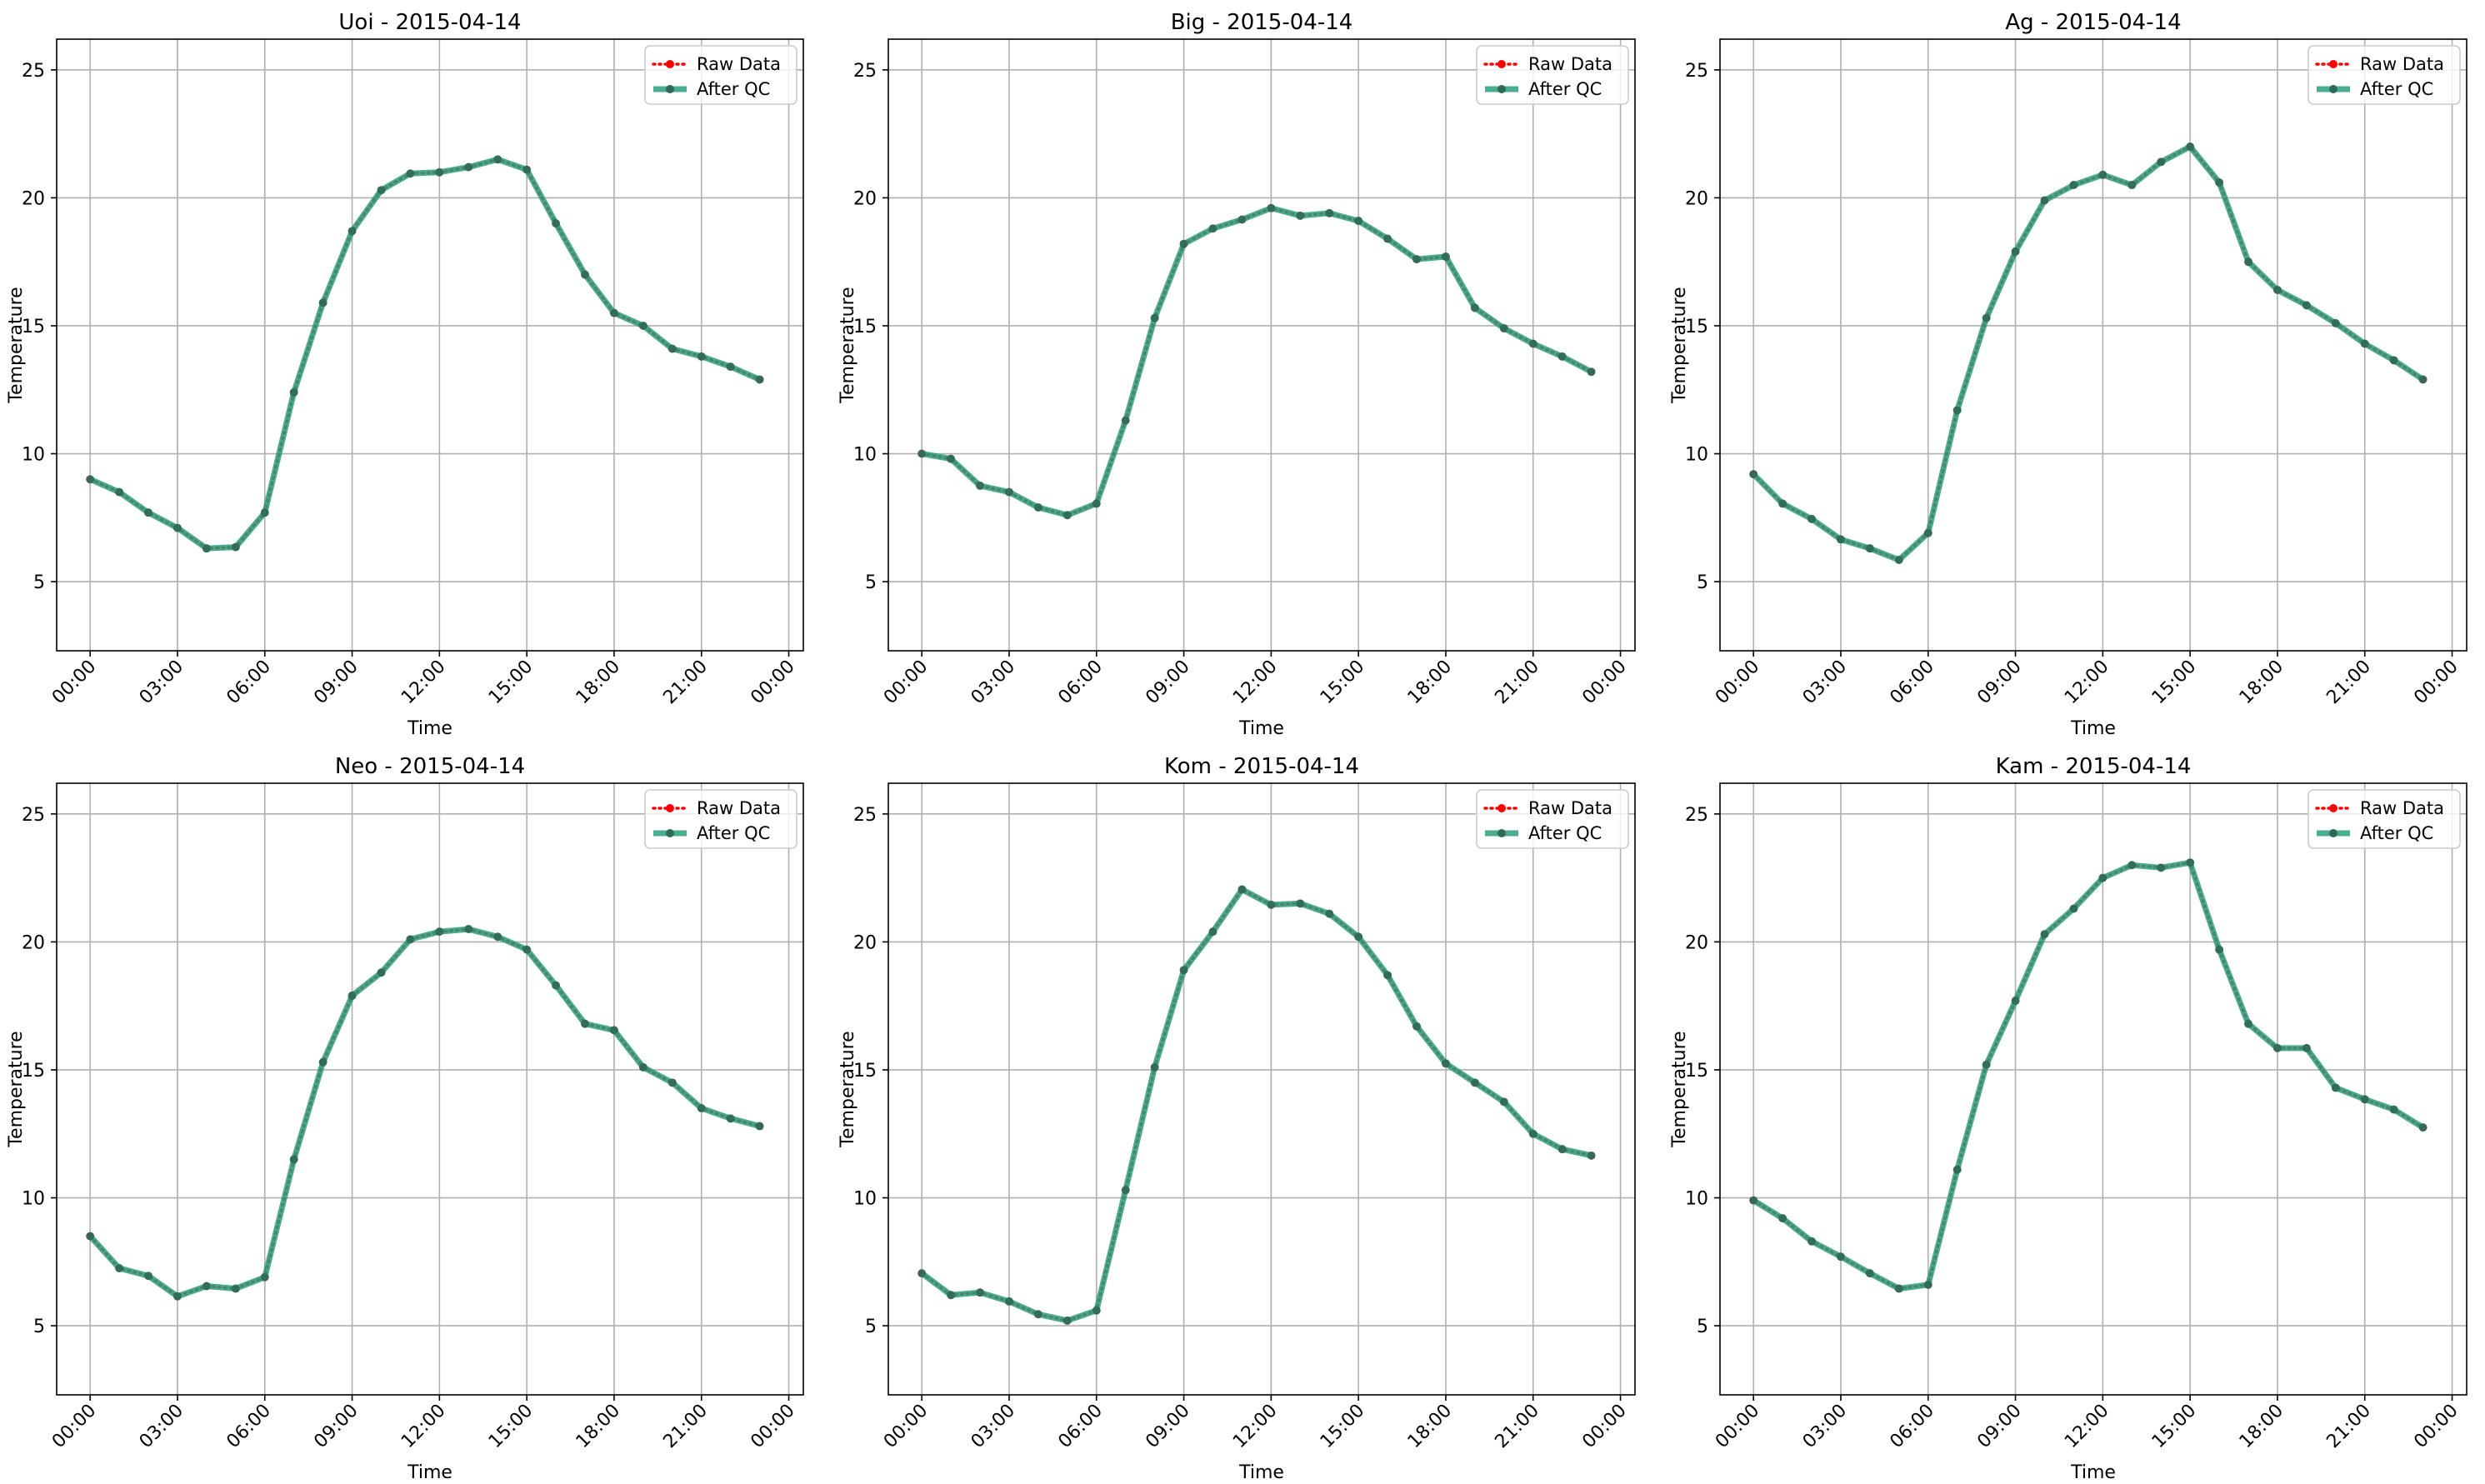 The height and width of the screenshot is (1484, 2485). Describe the element at coordinates (739, 64) in the screenshot. I see `panel-1-legend-raw-label: Raw Data` at that location.